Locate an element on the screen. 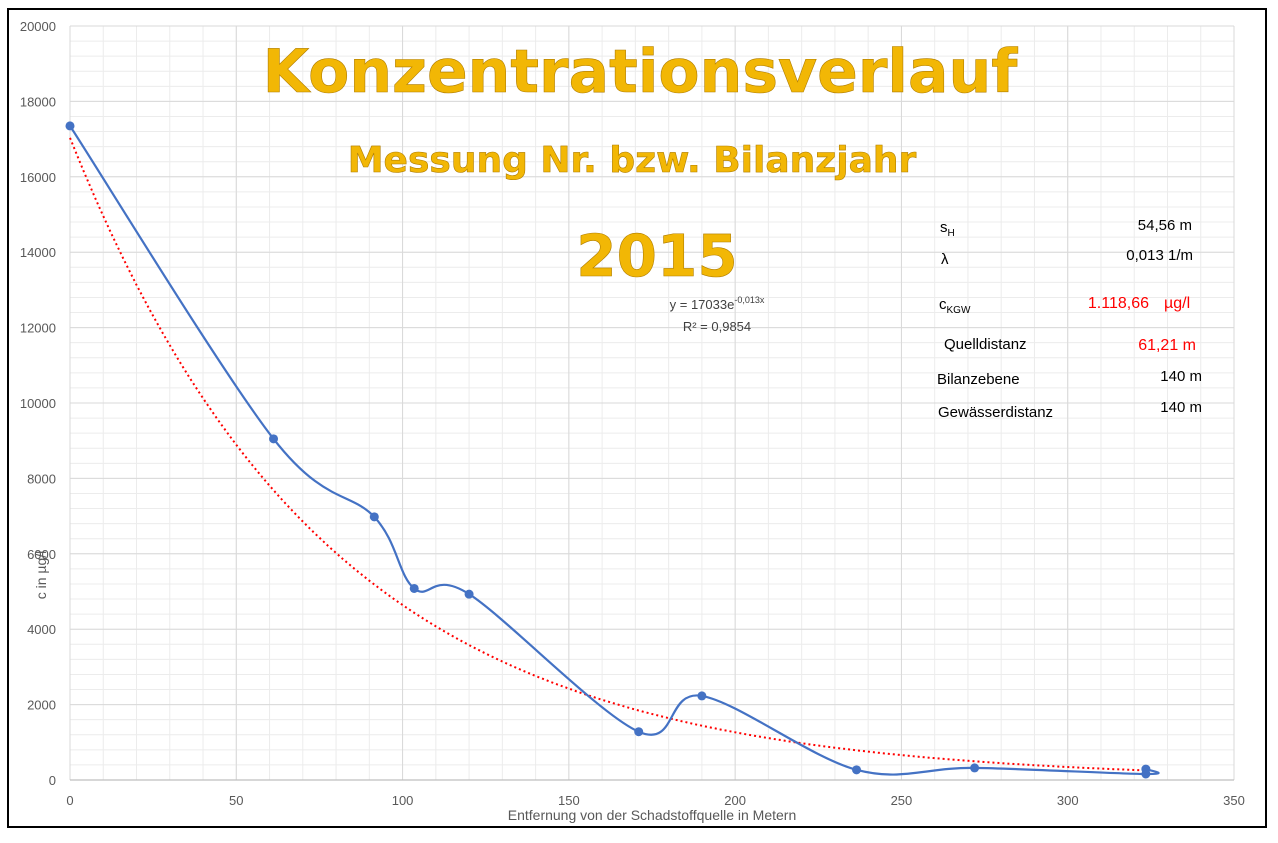  ckgw-label: cKGW is located at coordinates (955, 306).